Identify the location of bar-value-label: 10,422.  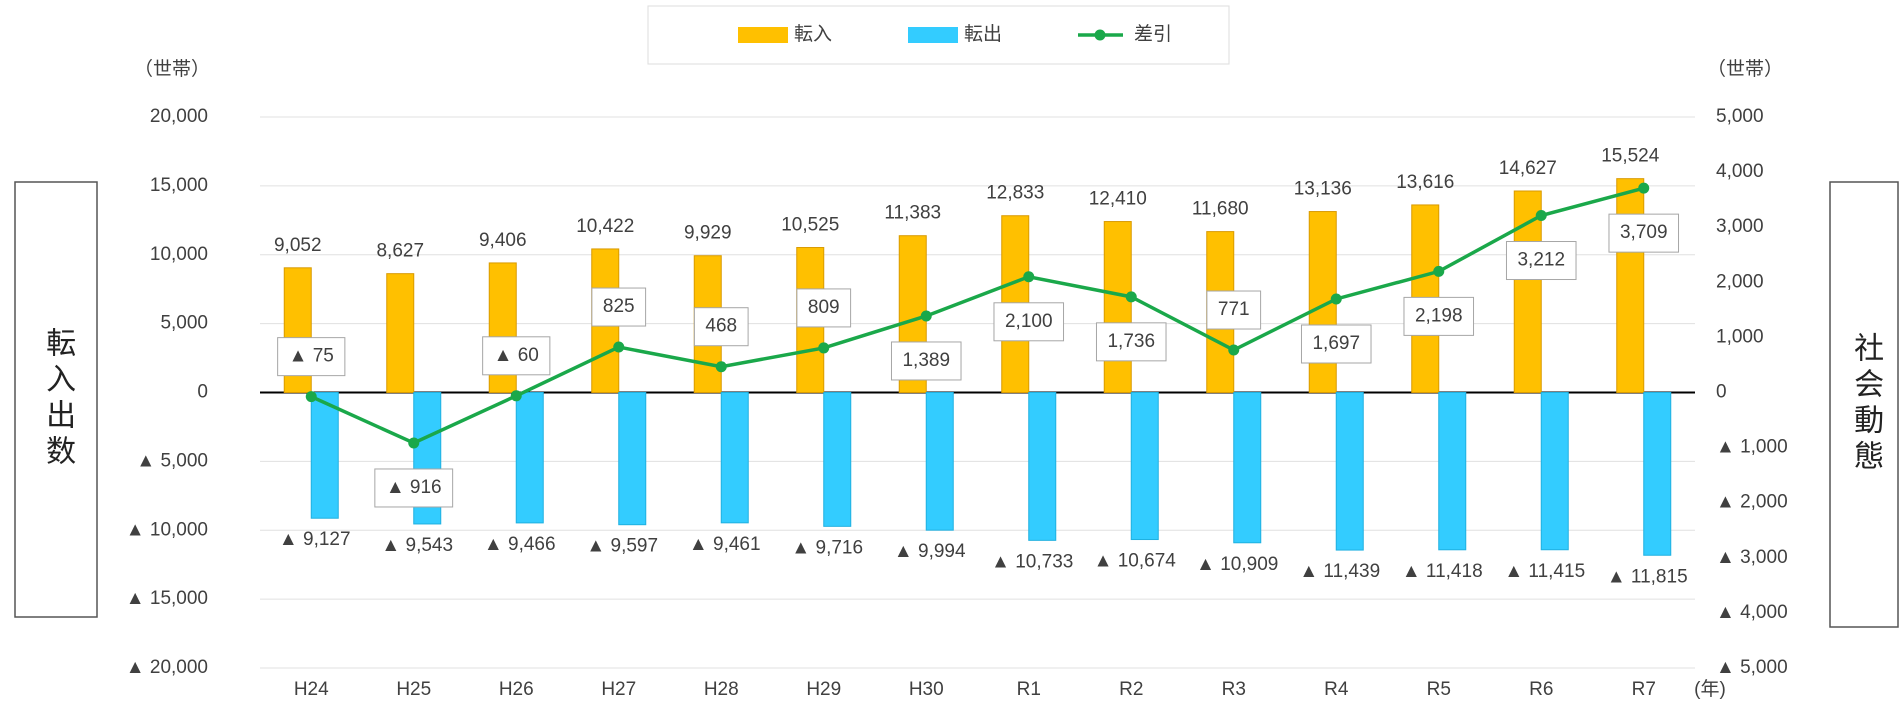
(605, 226).